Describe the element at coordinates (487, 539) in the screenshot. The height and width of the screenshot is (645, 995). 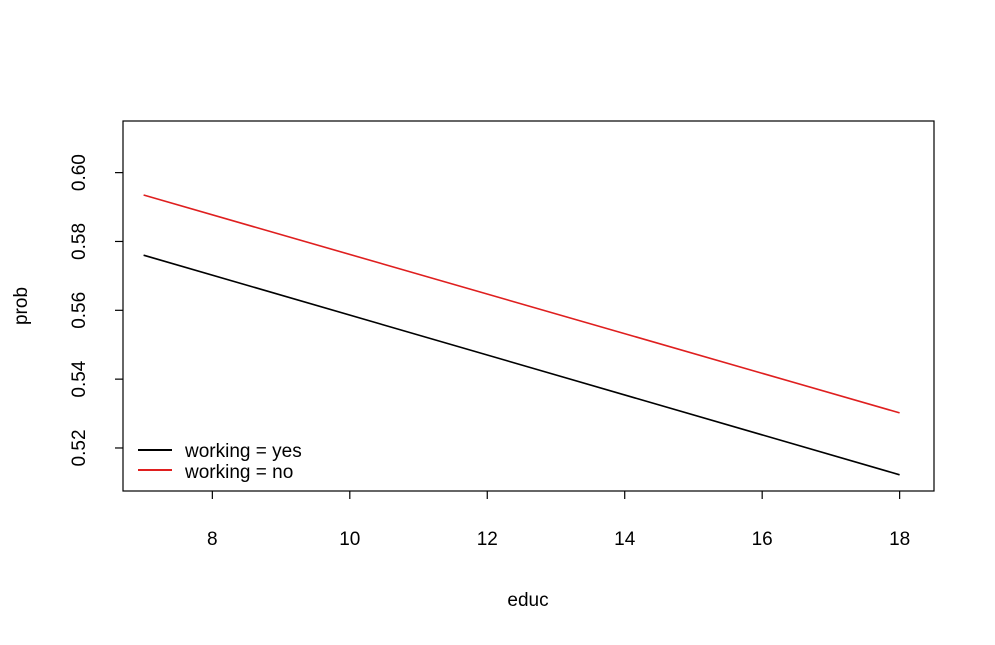
I see `x-tick-label: 12` at that location.